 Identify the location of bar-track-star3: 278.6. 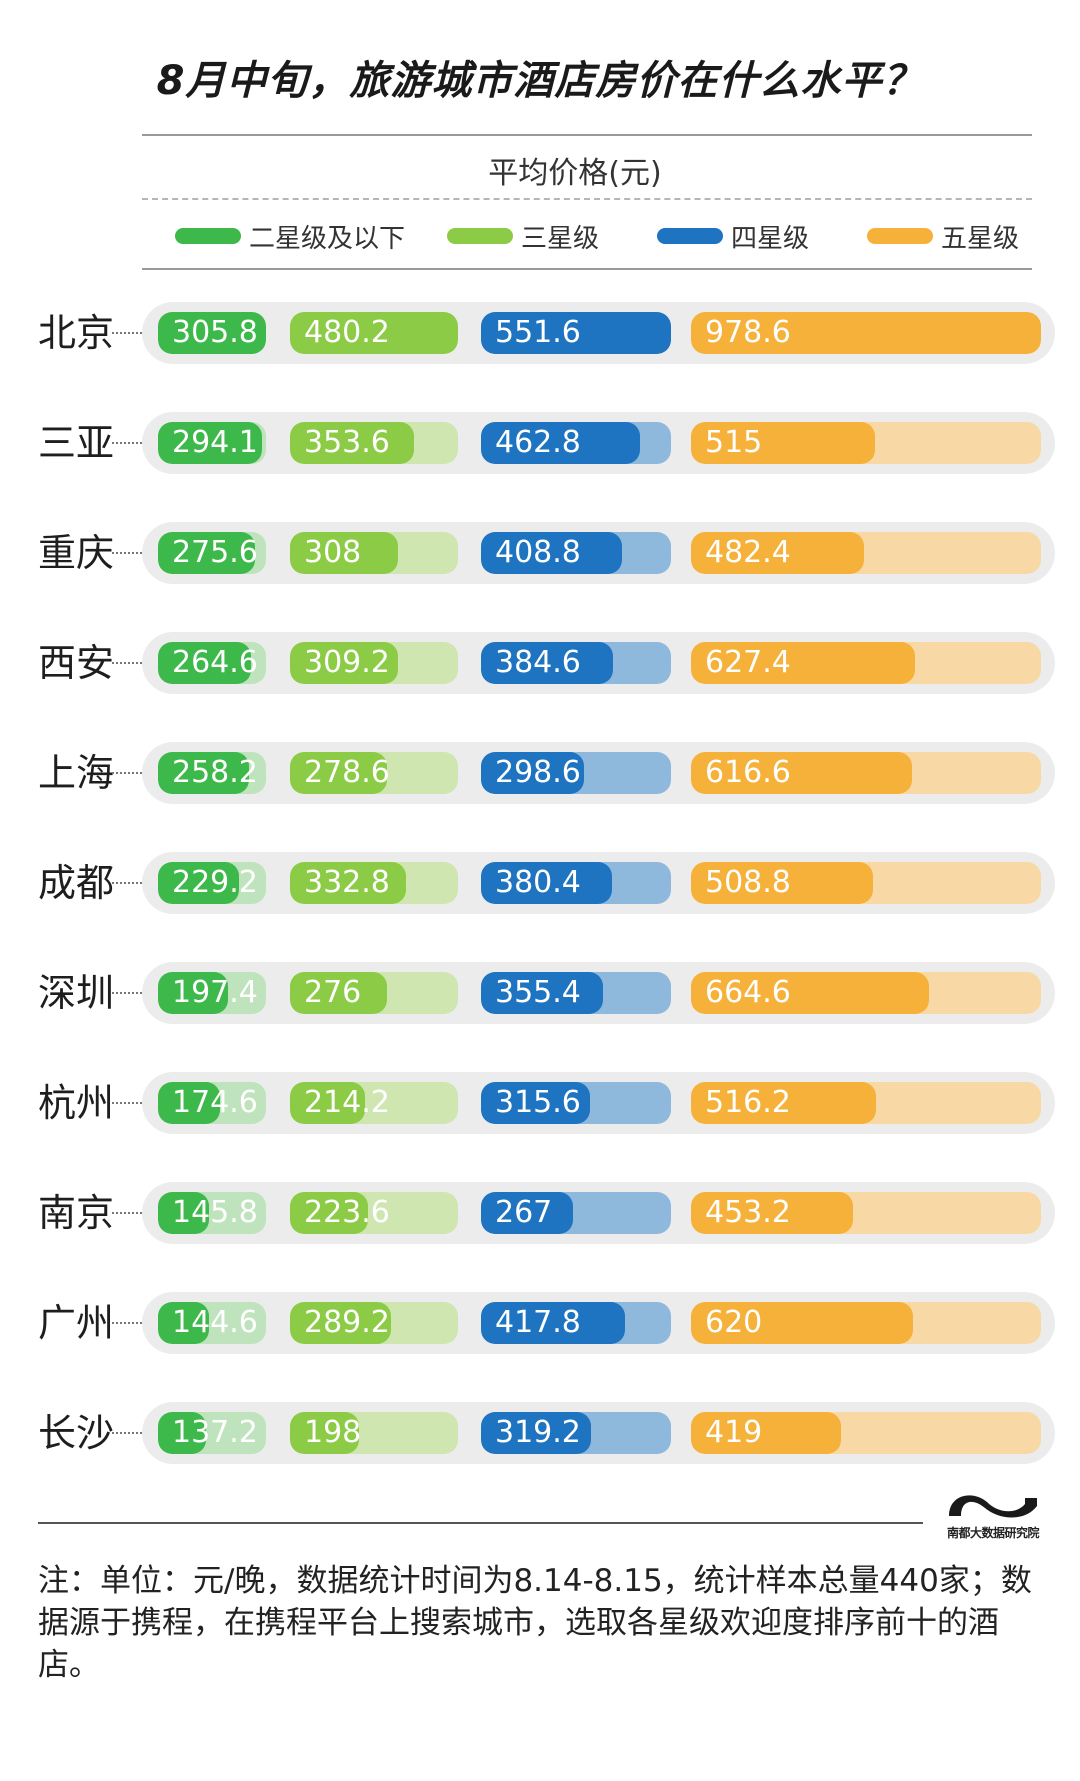
(374, 773).